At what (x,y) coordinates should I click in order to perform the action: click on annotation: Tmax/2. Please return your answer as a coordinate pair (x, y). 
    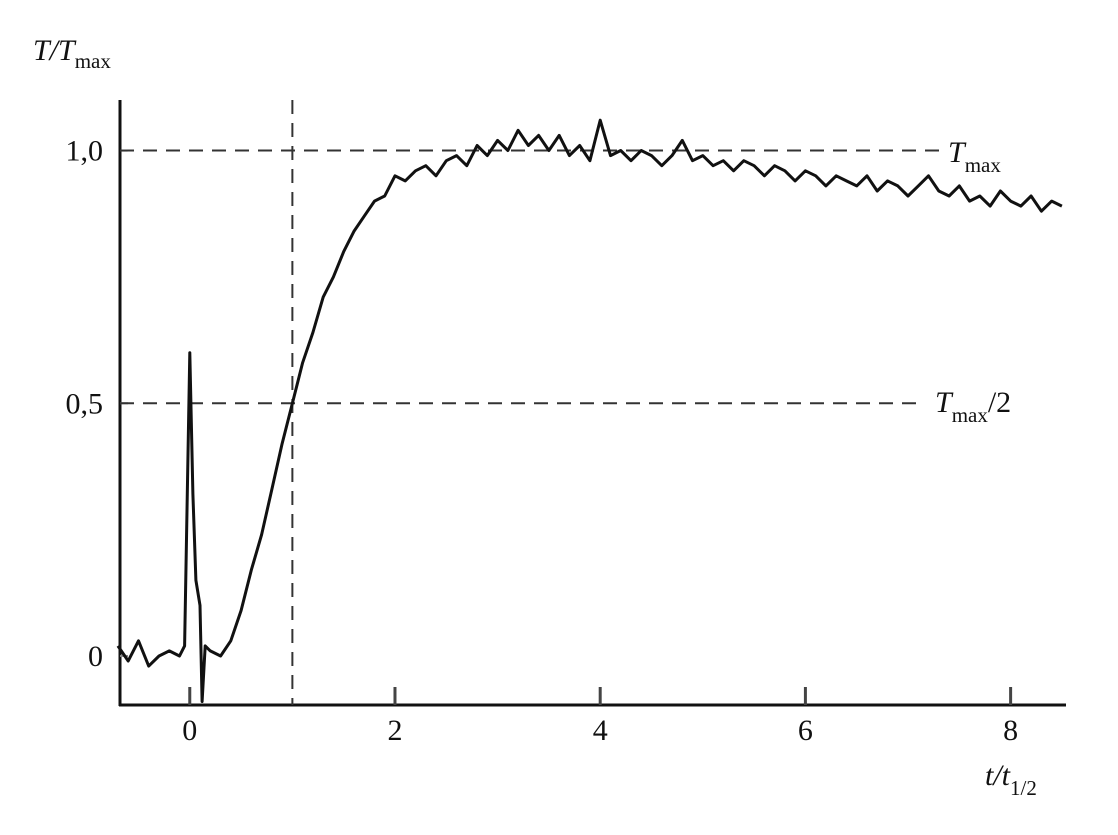
    Looking at the image, I should click on (973, 406).